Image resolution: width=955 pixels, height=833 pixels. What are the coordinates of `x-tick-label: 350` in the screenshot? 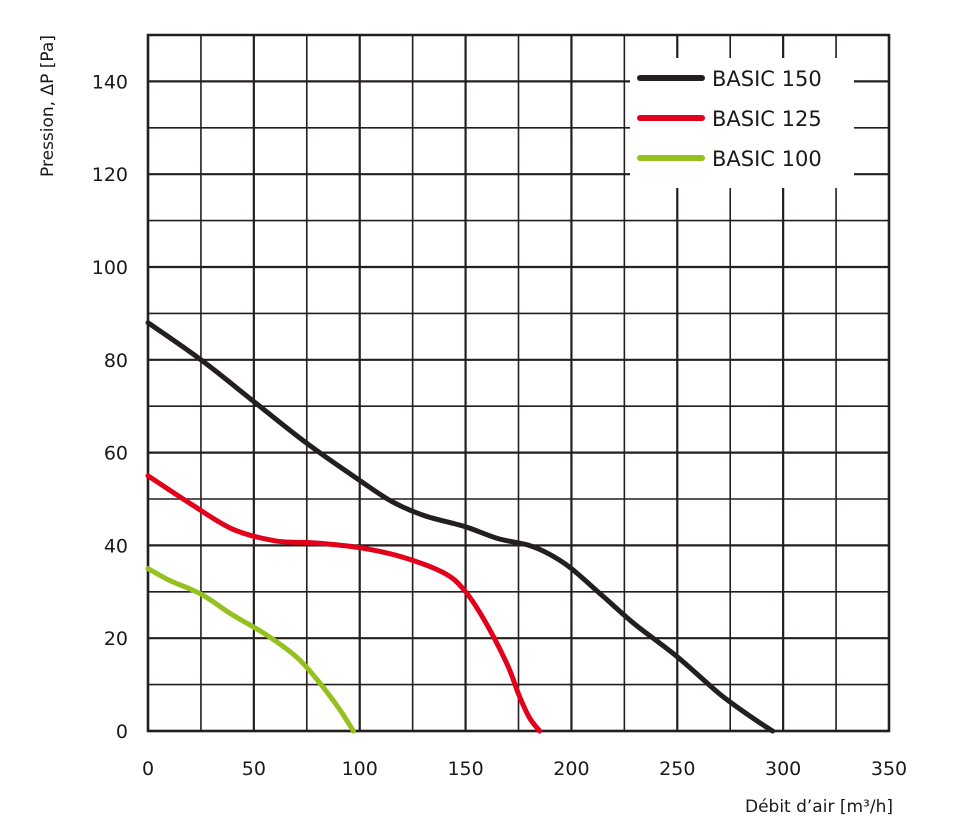 It's located at (889, 769).